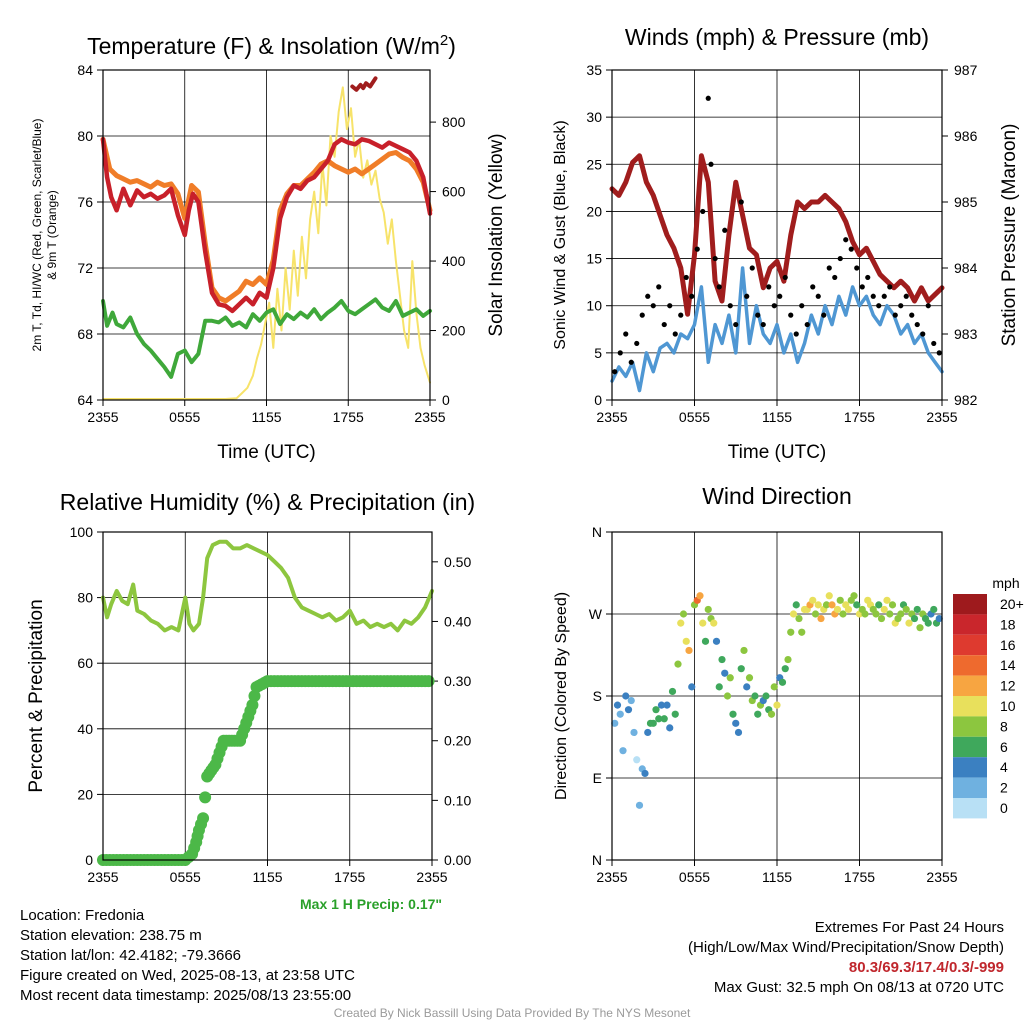  I want to click on y2-tick-label: 986, so click(966, 136).